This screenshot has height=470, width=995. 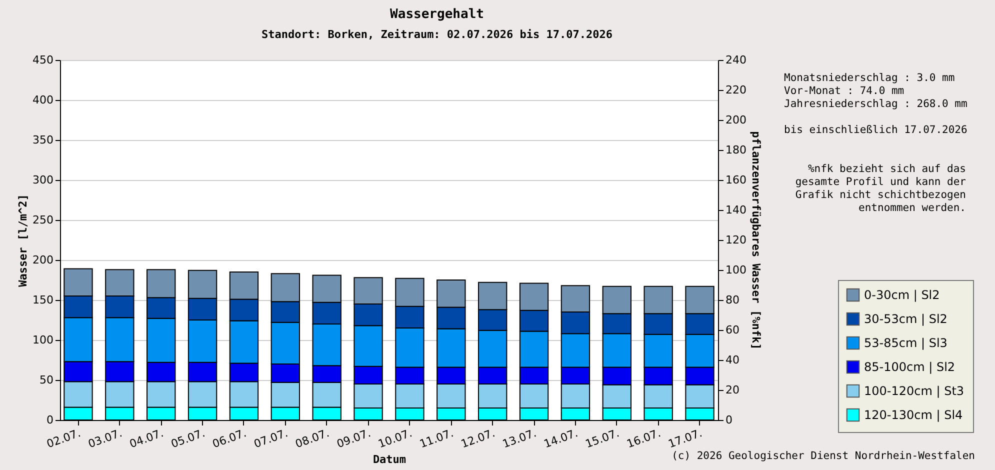 I want to click on y-tick-label: 300, so click(x=43, y=180).